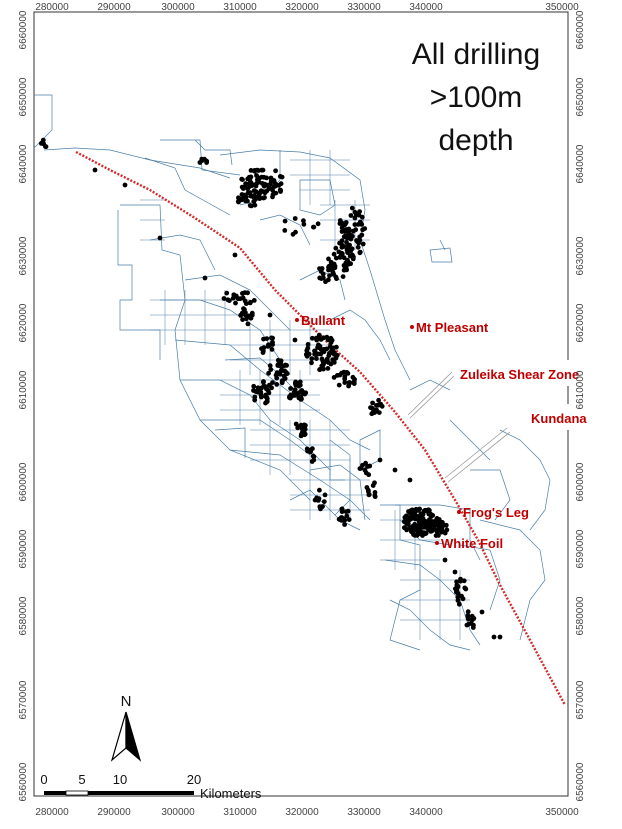  What do you see at coordinates (23, 481) in the screenshot?
I see `y-tick-left-6: 6600000` at bounding box center [23, 481].